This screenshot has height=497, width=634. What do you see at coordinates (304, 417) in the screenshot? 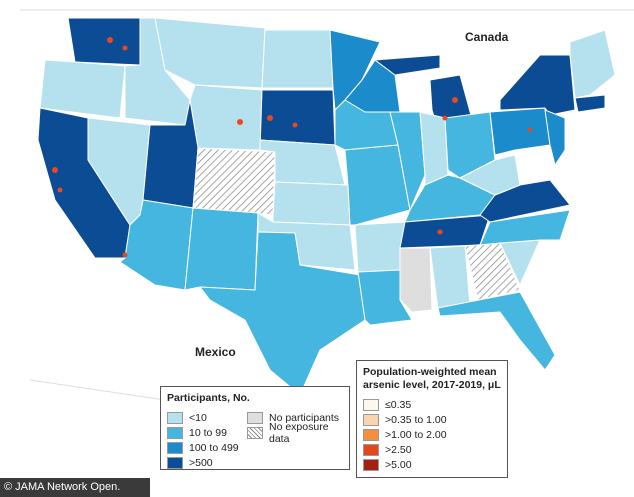
I see `legend-label: No participants` at bounding box center [304, 417].